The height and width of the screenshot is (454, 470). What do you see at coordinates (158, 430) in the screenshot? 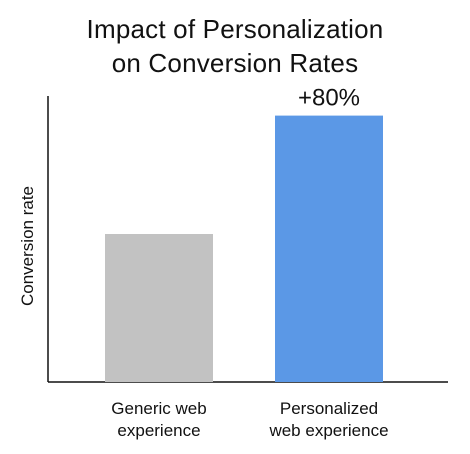
I see `category-label-1-line-2: experience` at bounding box center [158, 430].